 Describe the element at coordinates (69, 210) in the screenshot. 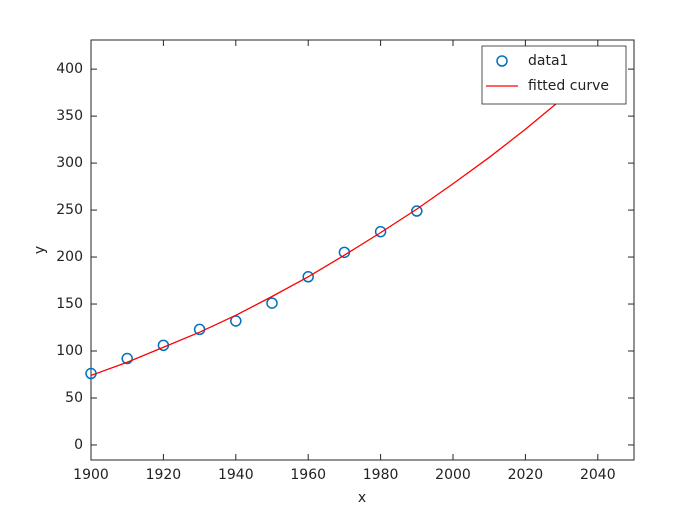

I see `y-tick-label: 250` at that location.